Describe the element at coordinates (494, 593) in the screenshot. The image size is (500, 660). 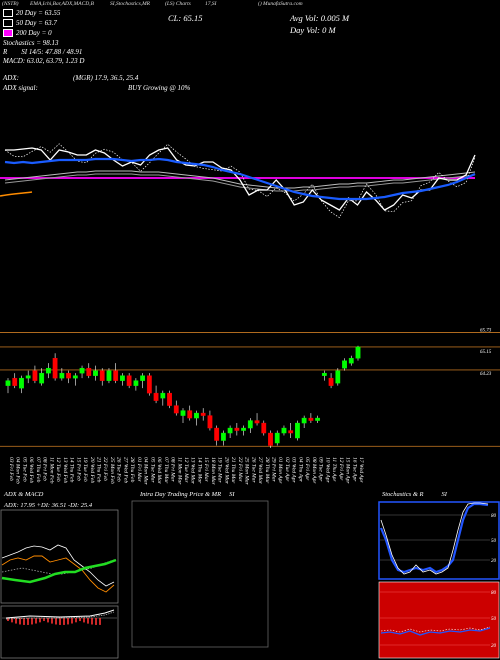
I see `si-level-label: 80` at that location.